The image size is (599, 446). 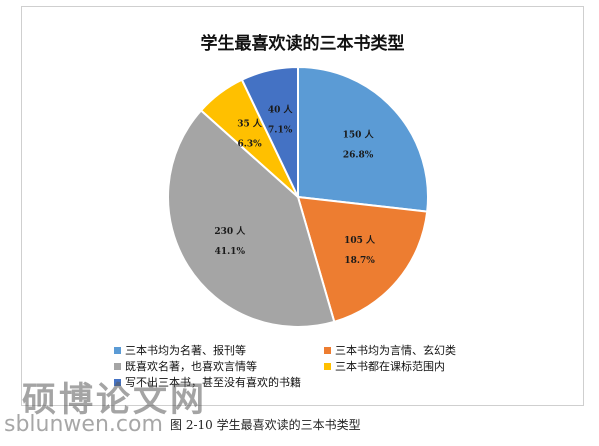 What do you see at coordinates (265, 425) in the screenshot?
I see `figure-caption: 图 2-10 学生最喜欢读的三本书类型` at bounding box center [265, 425].